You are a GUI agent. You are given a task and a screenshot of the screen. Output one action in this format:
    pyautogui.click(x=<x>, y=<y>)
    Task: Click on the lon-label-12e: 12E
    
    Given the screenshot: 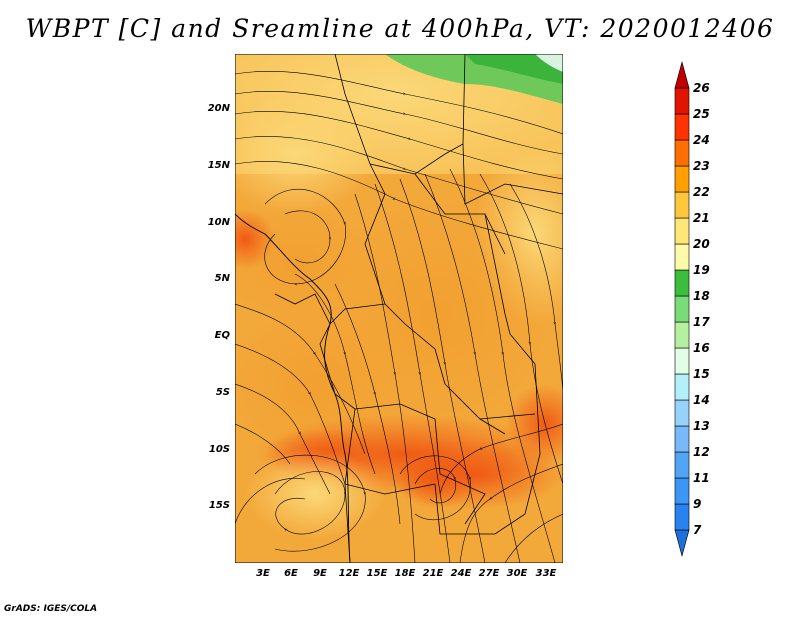 What is the action you would take?
    pyautogui.click(x=349, y=573)
    